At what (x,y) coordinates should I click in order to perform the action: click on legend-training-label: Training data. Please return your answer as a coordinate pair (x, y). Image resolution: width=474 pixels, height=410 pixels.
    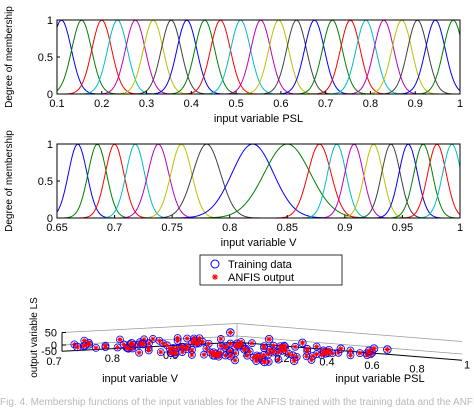
    Looking at the image, I should click on (260, 265).